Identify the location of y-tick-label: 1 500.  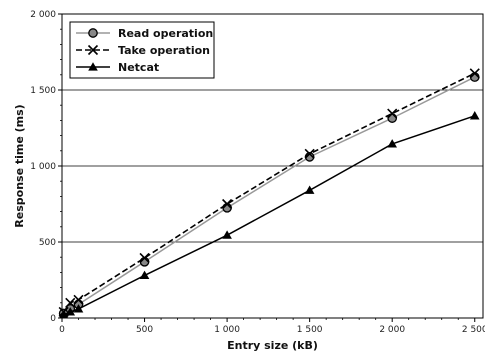
(43, 91).